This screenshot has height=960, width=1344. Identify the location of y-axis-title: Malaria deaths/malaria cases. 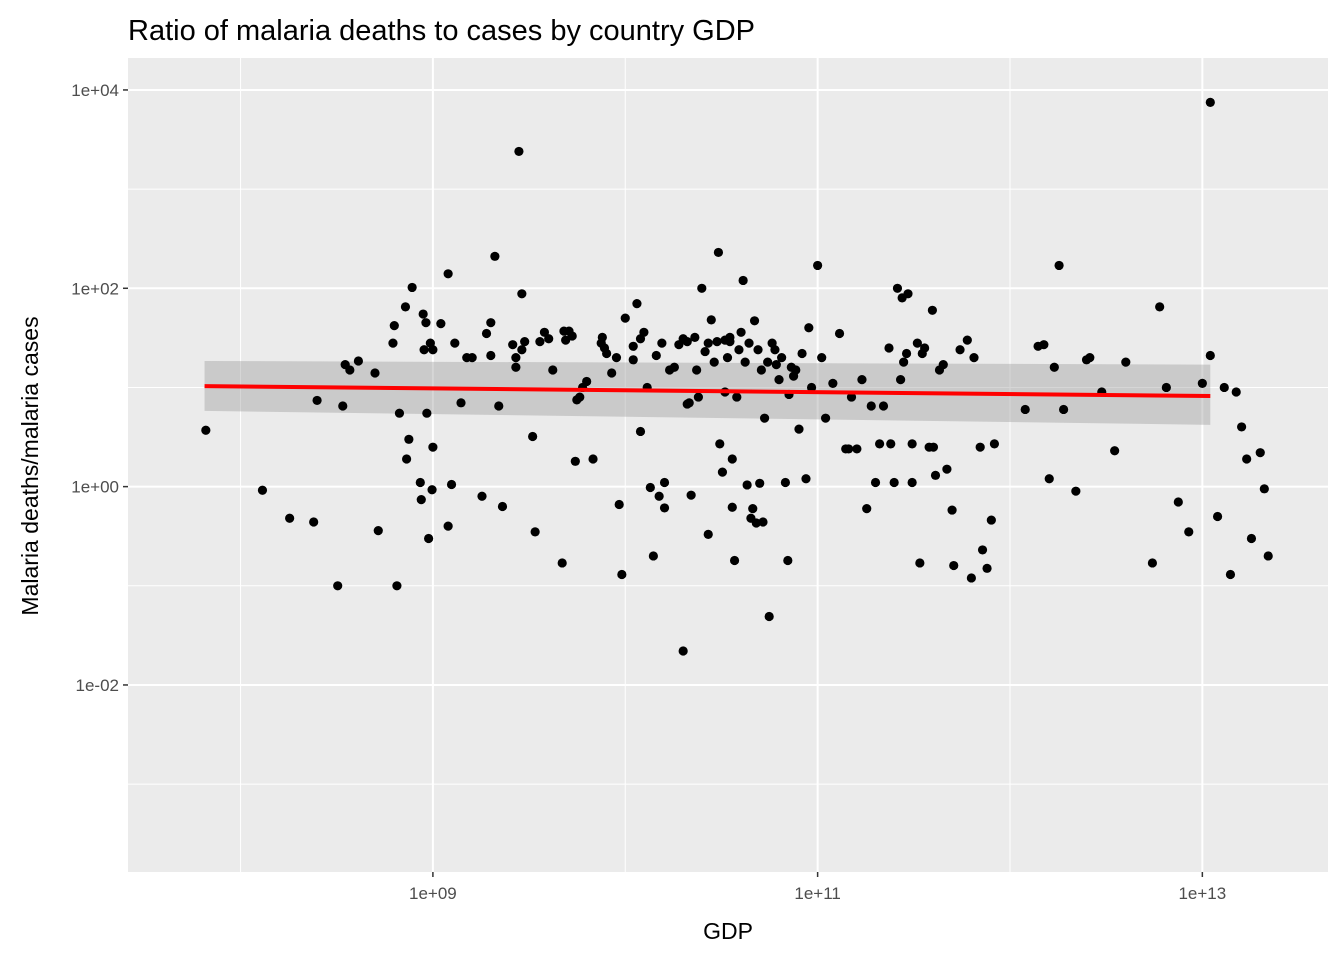
(30, 465).